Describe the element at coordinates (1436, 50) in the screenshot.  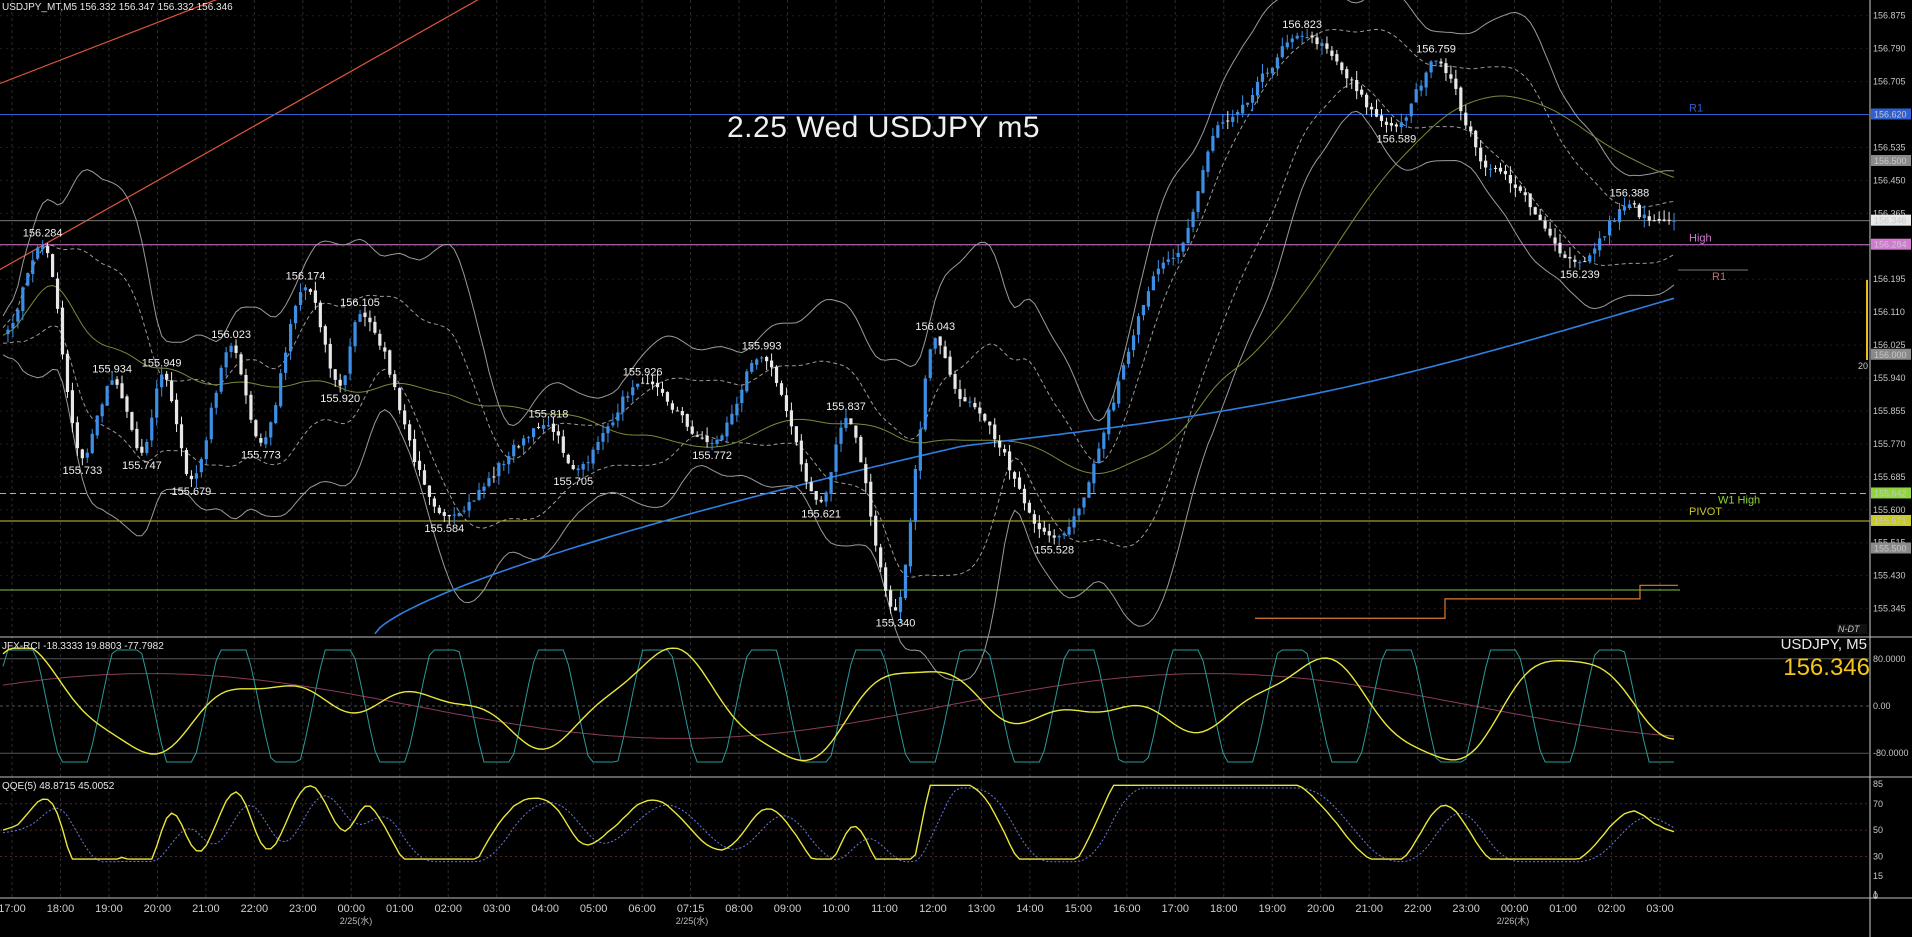
I see `price-annotation: 156.759` at that location.